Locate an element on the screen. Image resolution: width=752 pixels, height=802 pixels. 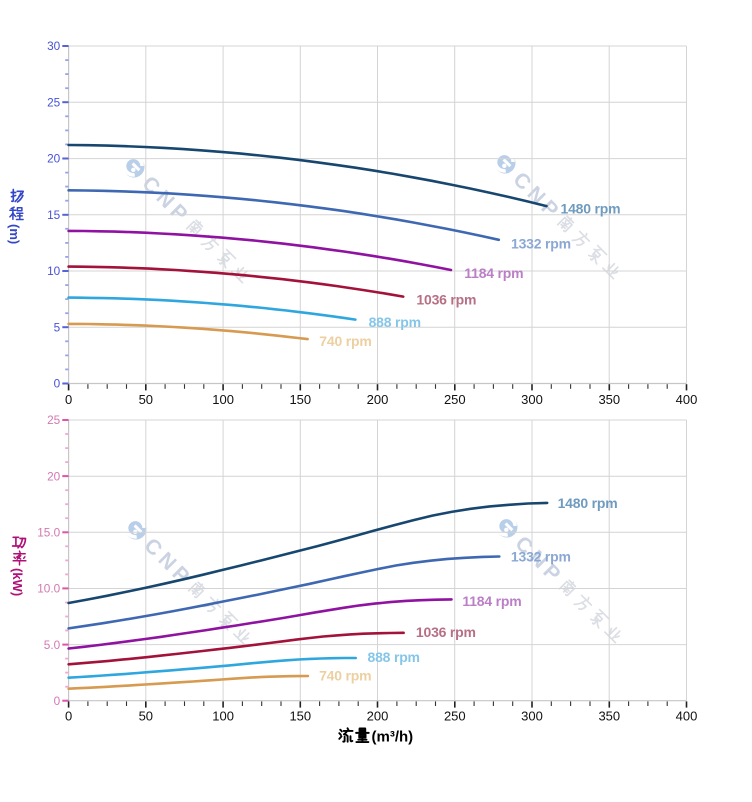
svg-text: (m³/h) is located at coordinates (393, 737).